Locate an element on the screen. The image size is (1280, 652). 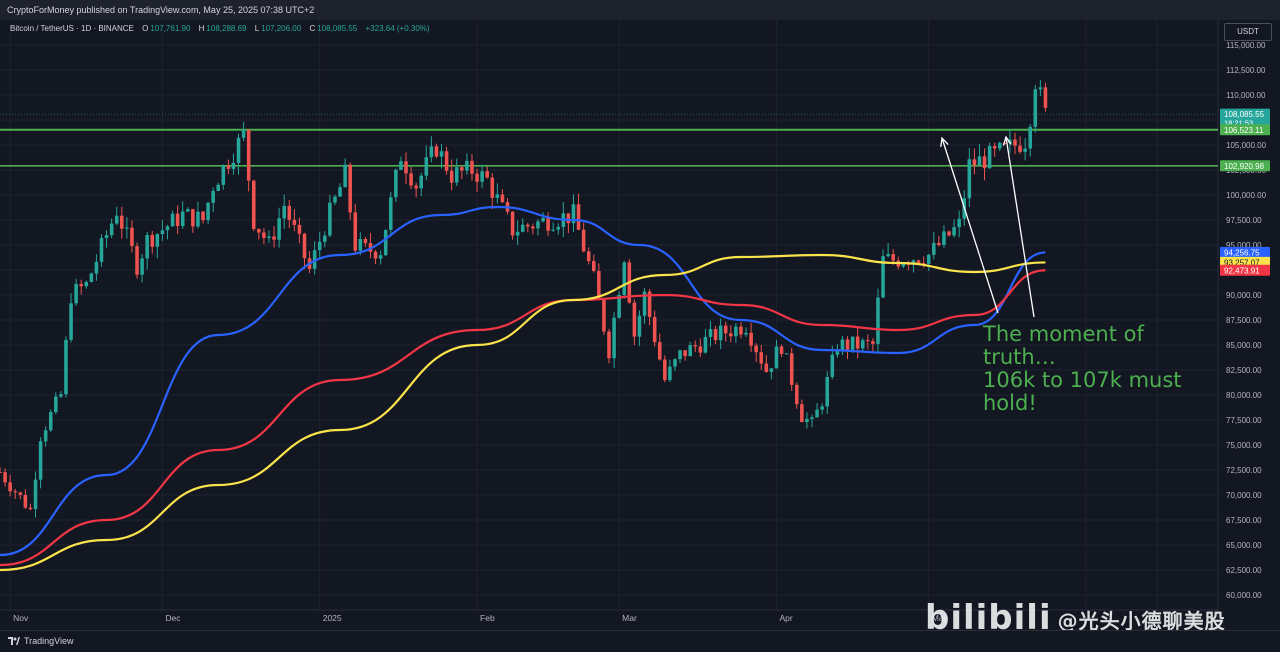
close-label: C is located at coordinates (312, 28).